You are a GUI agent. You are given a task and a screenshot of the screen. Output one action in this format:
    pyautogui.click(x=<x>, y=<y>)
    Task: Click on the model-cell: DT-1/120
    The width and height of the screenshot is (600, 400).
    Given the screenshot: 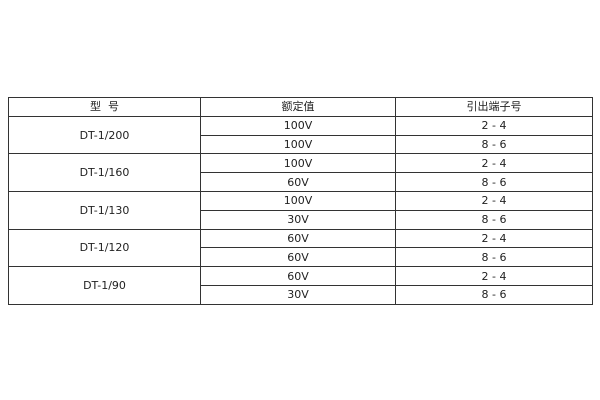 What is the action you would take?
    pyautogui.click(x=104, y=248)
    